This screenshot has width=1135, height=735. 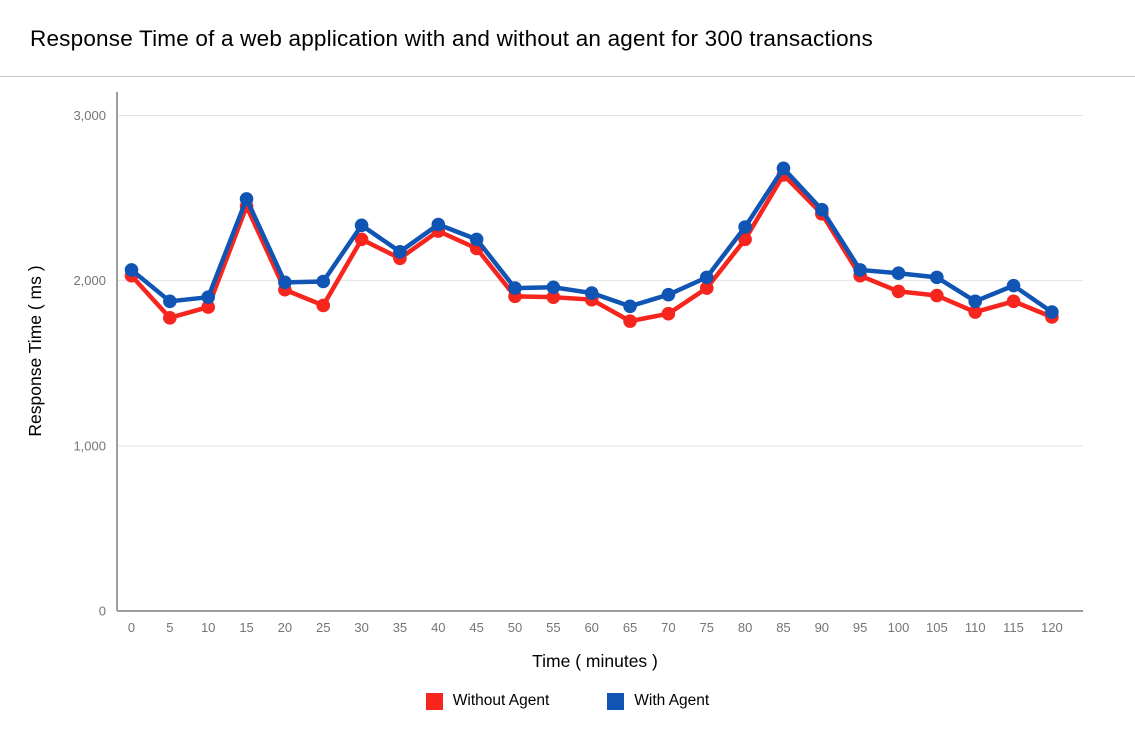 What do you see at coordinates (501, 700) in the screenshot?
I see `legend-label-without-agent: Without Agent` at bounding box center [501, 700].